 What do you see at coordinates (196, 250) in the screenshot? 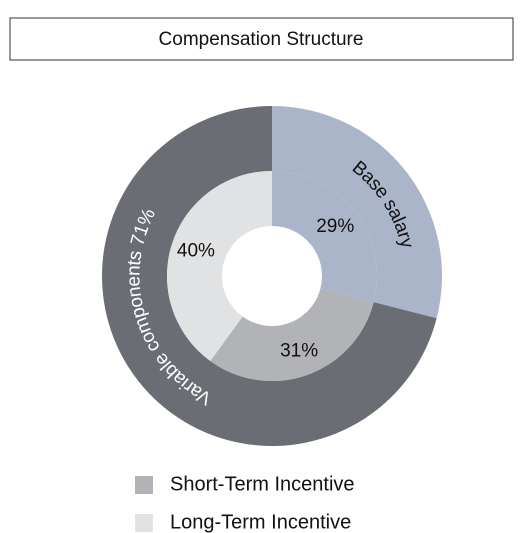
I see `data-label: 40%` at bounding box center [196, 250].